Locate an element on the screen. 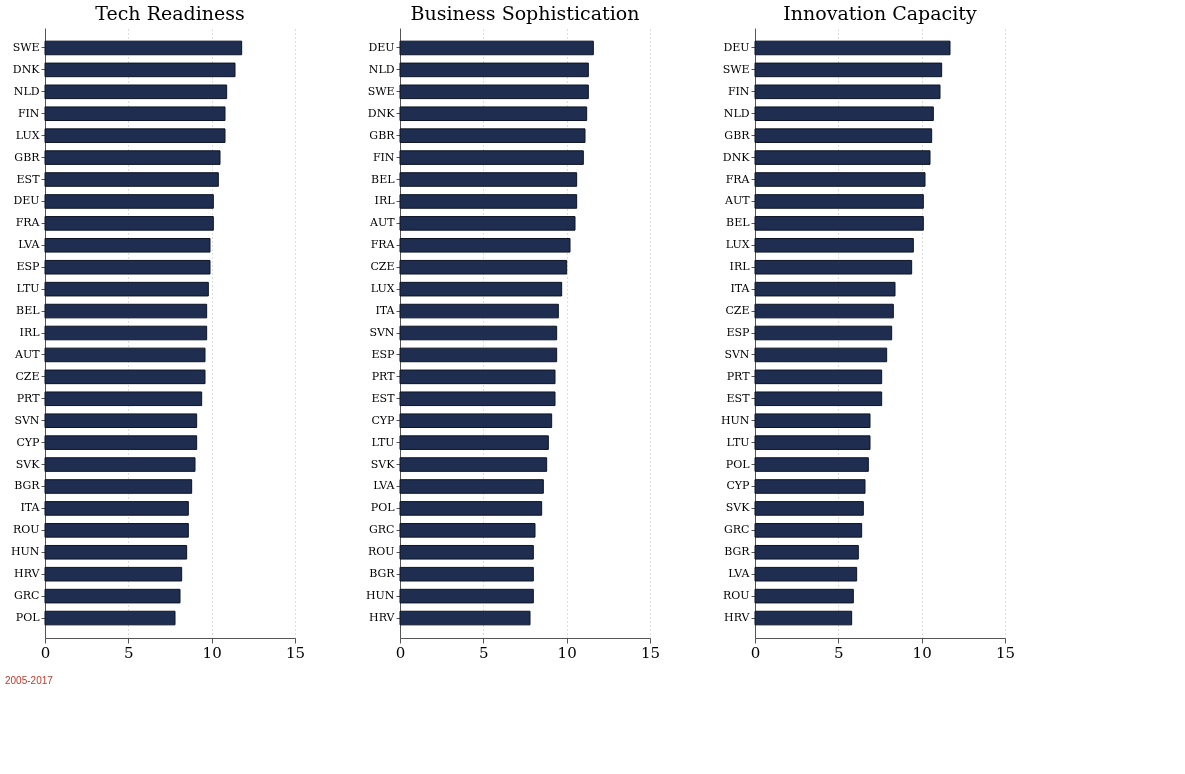 Image resolution: width=1185 pixels, height=774 pixels. y-tick-label: LUX is located at coordinates (27, 135).